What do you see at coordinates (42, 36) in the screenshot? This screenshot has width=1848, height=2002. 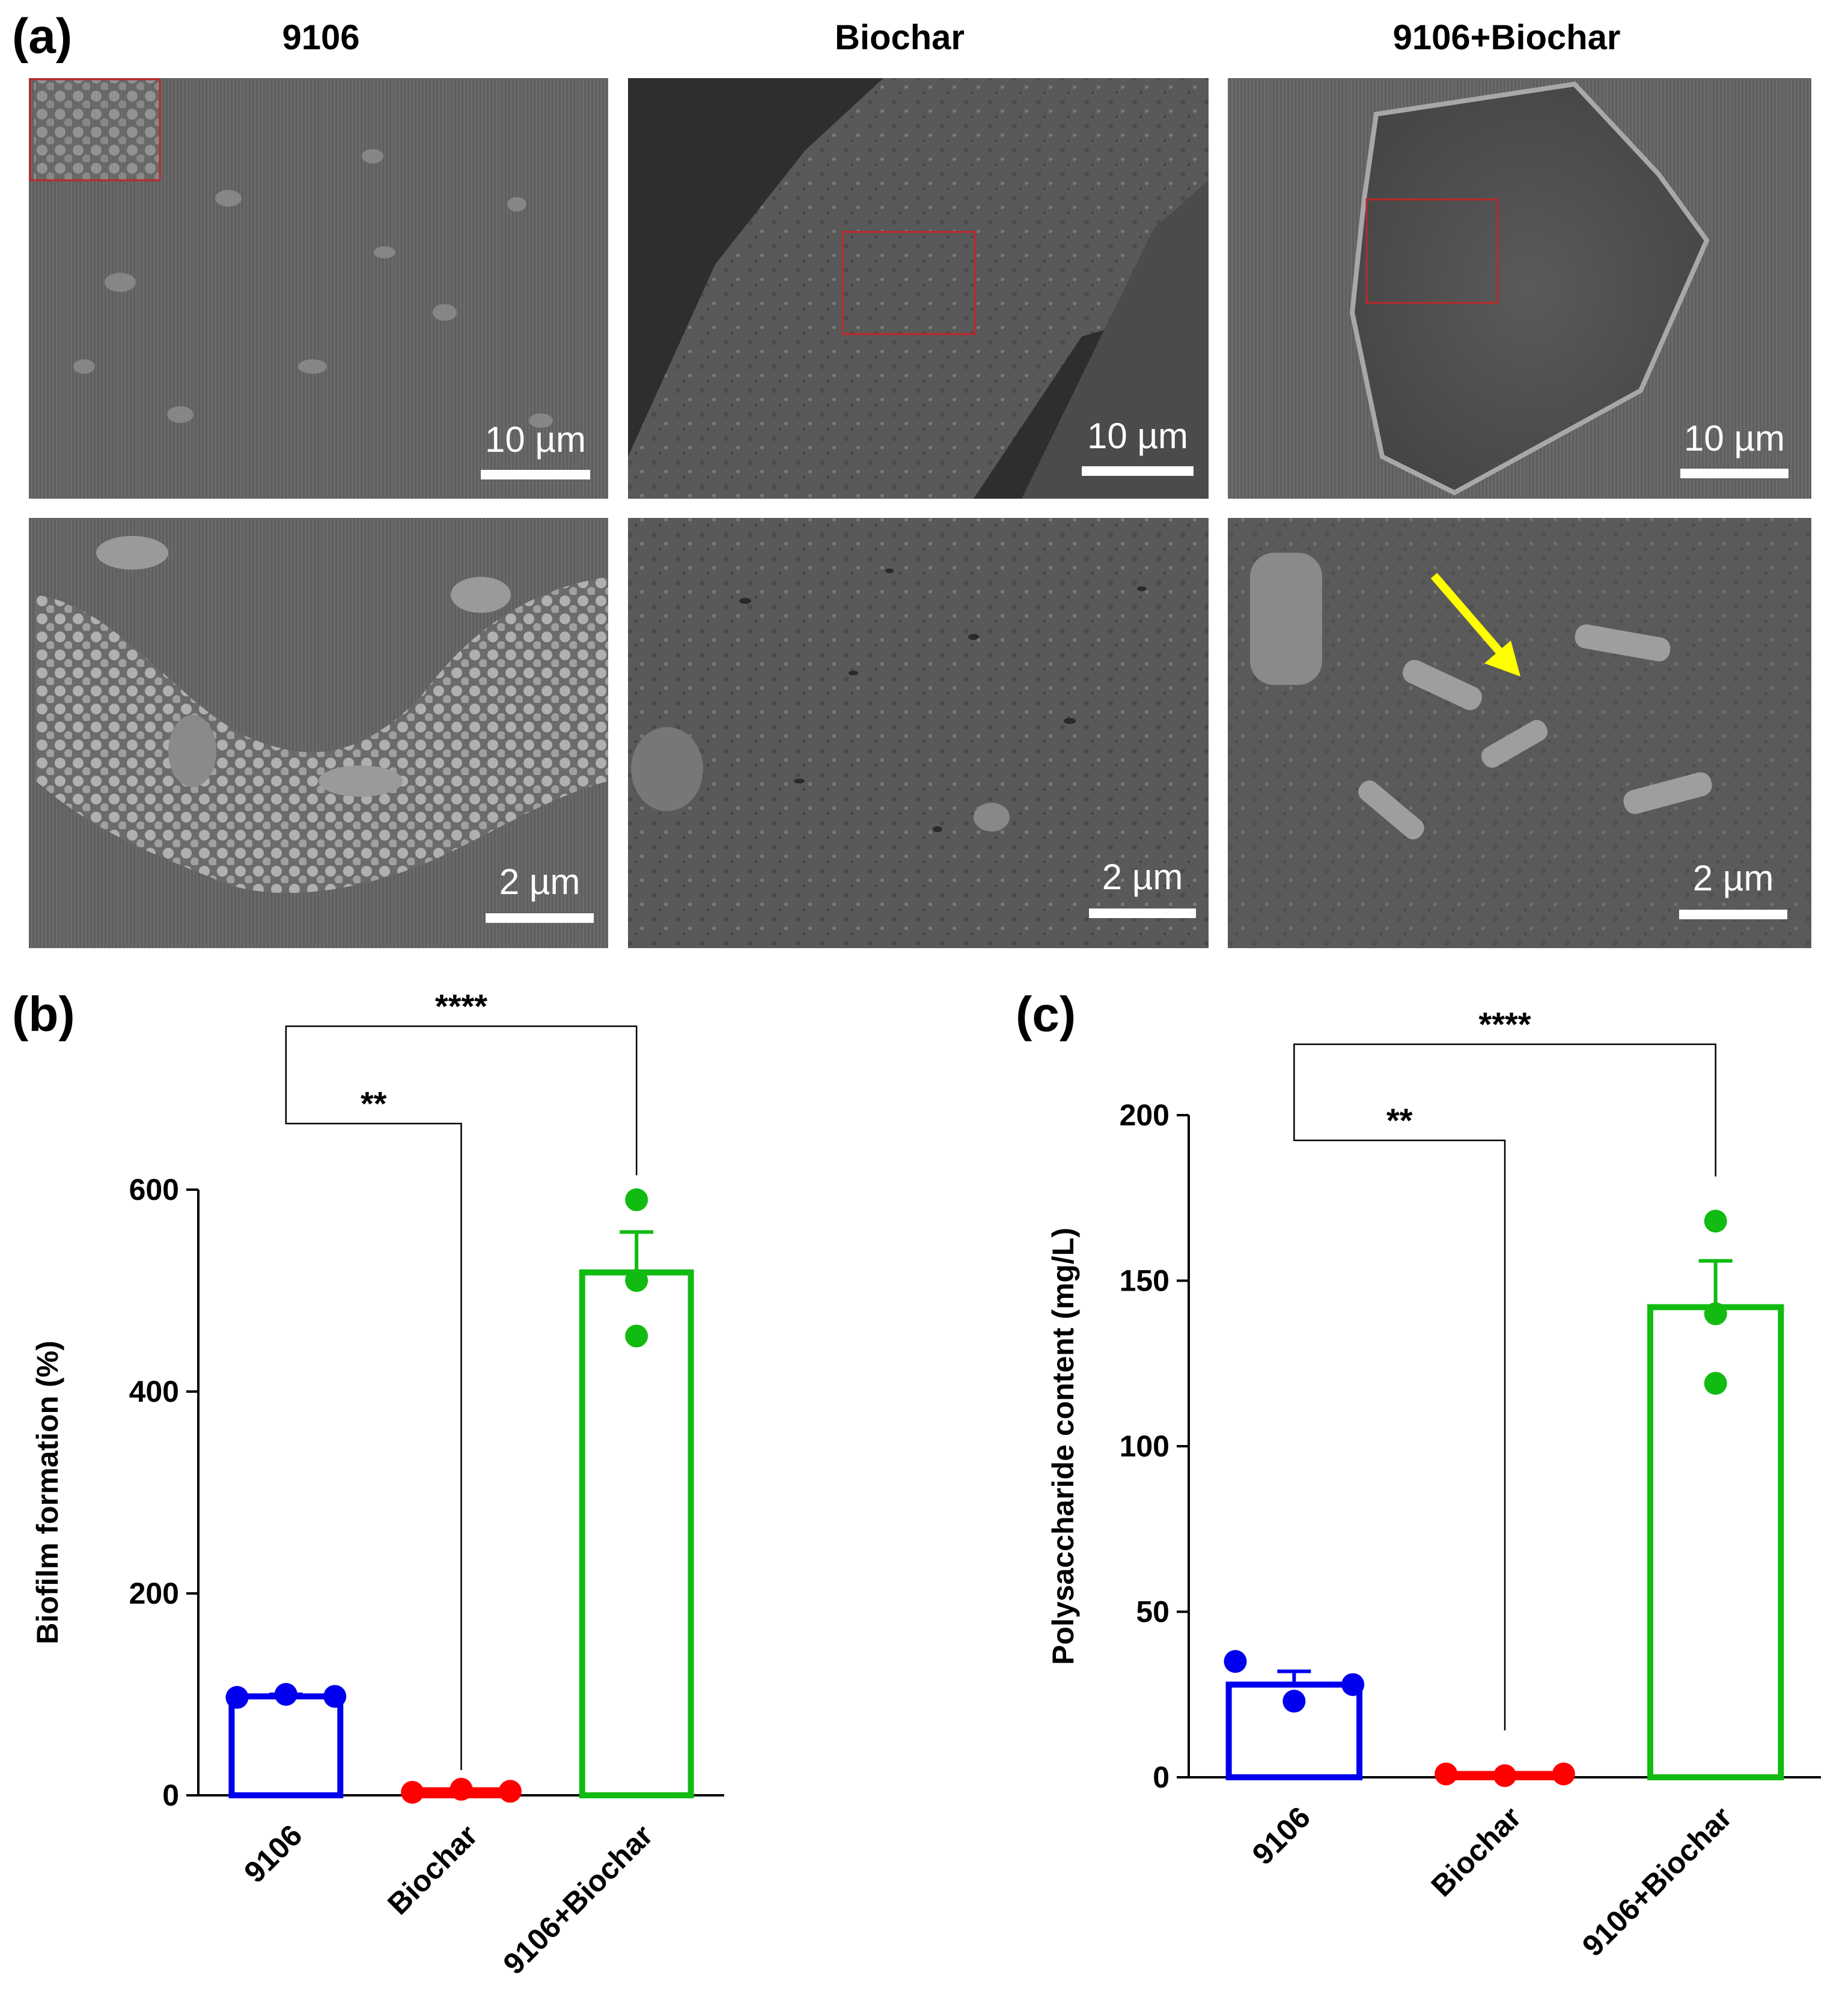 I see `panel-label-a: (a)` at bounding box center [42, 36].